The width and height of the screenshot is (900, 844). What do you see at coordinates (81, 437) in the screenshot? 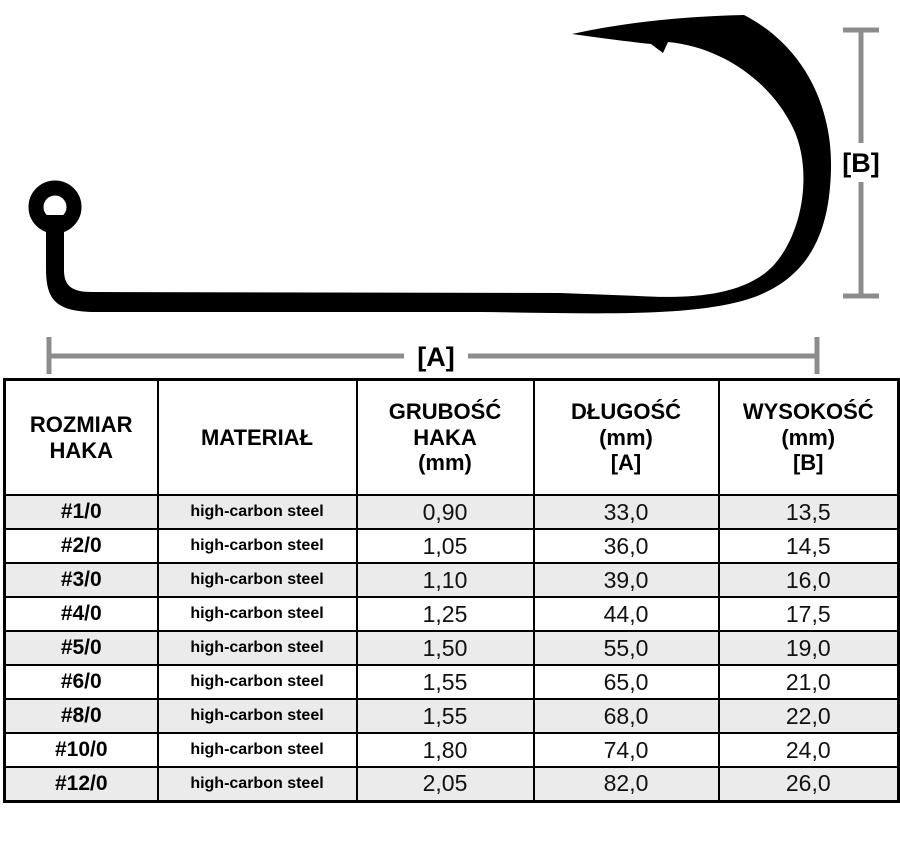
I see `col-header-hook-size: ROZMIAR HAKA` at bounding box center [81, 437].